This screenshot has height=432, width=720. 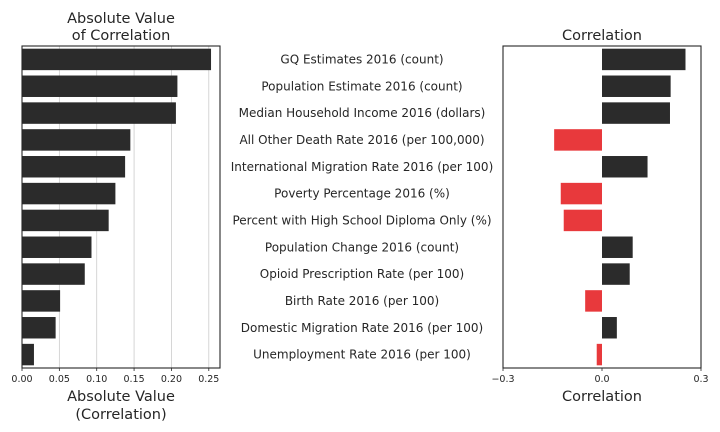 I want to click on category-label: All Other Death Rate 2016 (per 100,000), so click(x=361, y=140).